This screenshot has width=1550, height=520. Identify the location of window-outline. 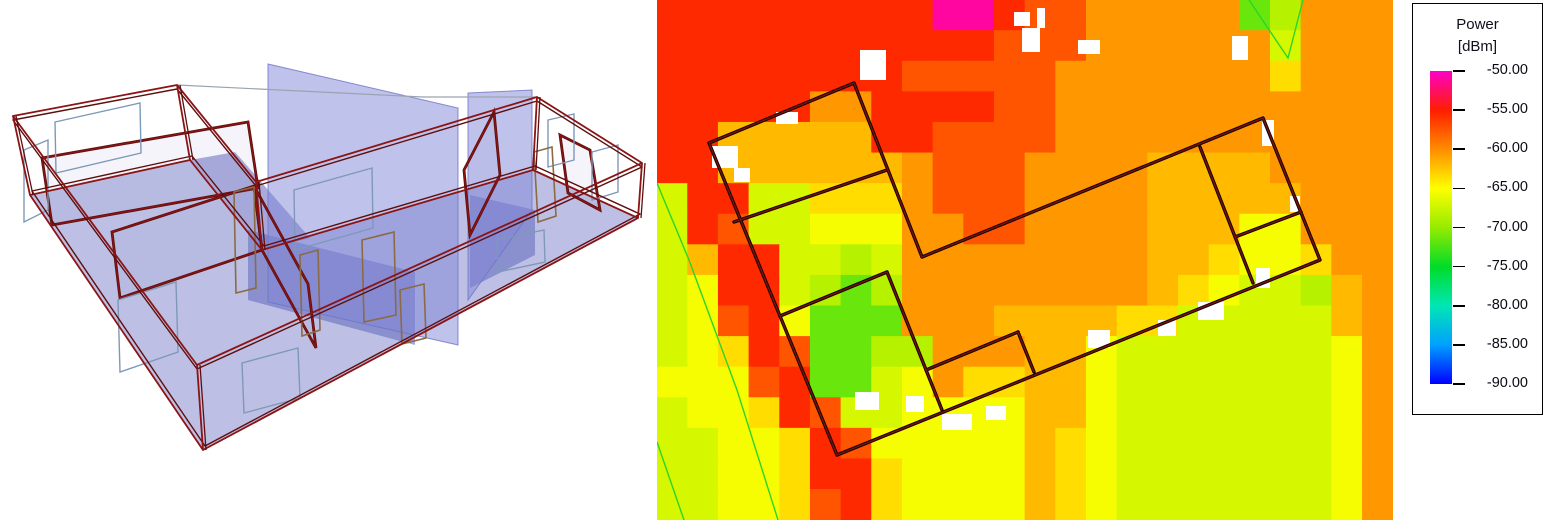
(148, 327).